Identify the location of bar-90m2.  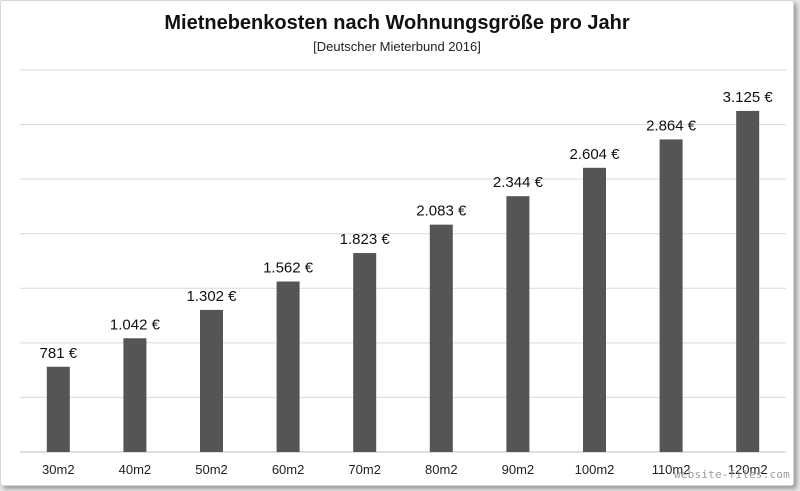
(518, 324).